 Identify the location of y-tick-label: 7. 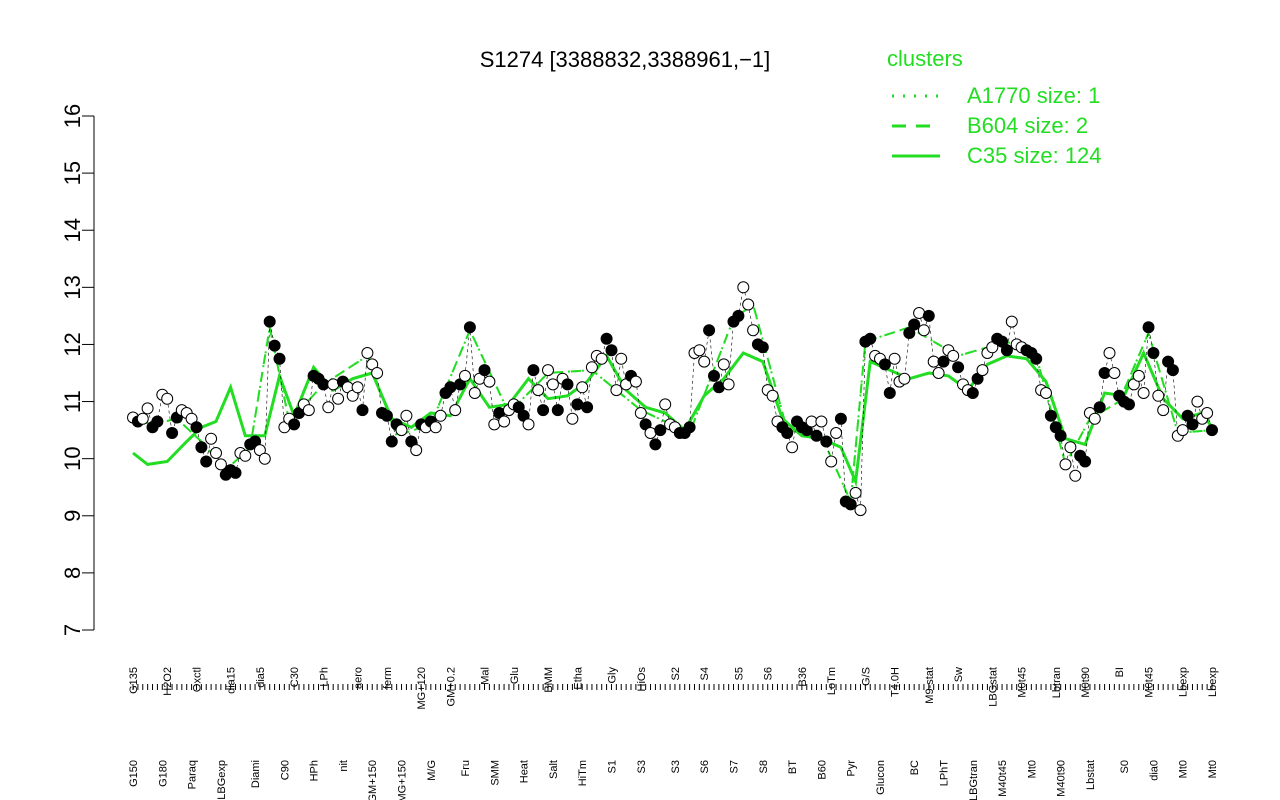
(72, 630).